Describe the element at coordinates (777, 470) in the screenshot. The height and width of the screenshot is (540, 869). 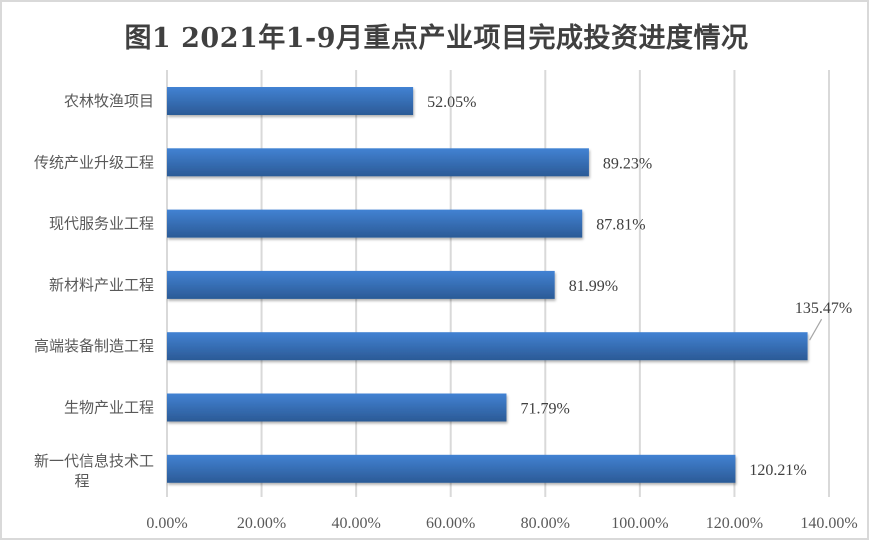
I see `data-label: 120.21%` at that location.